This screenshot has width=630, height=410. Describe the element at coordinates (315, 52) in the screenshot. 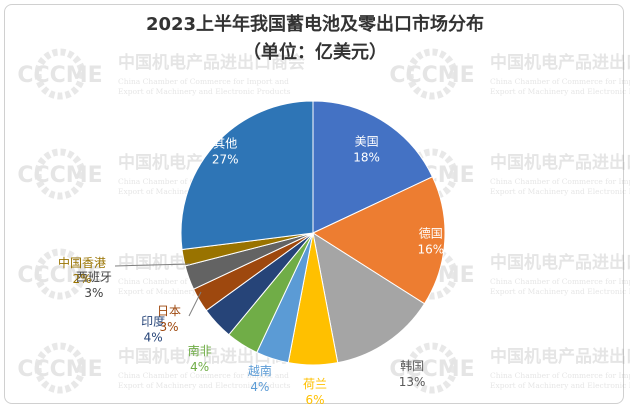

I see `chart-subtitle: （单位：亿美元）` at that location.